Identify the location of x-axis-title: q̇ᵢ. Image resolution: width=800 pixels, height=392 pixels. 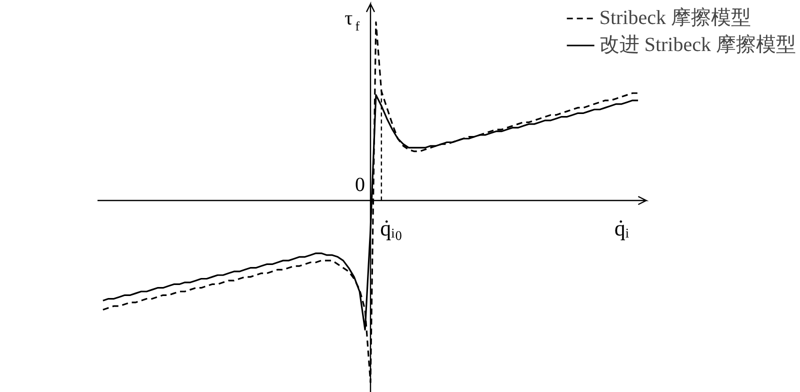
(622, 227).